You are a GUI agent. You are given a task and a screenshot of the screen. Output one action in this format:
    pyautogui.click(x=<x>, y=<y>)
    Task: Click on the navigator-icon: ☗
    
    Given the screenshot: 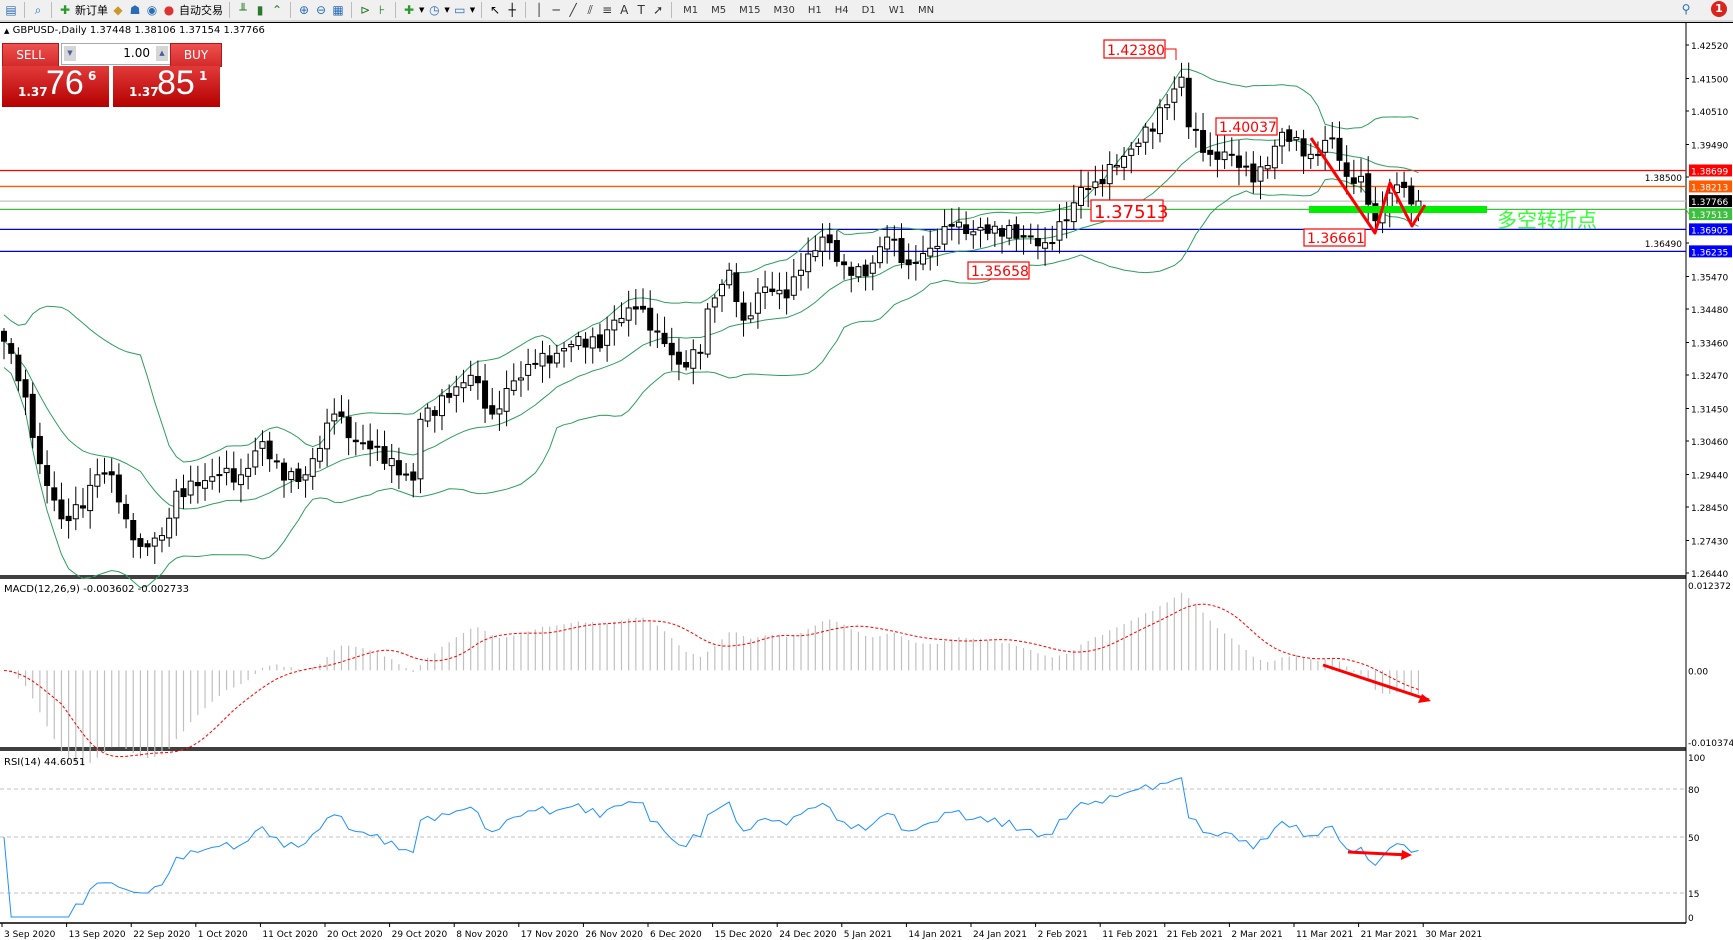 What is the action you would take?
    pyautogui.click(x=135, y=10)
    